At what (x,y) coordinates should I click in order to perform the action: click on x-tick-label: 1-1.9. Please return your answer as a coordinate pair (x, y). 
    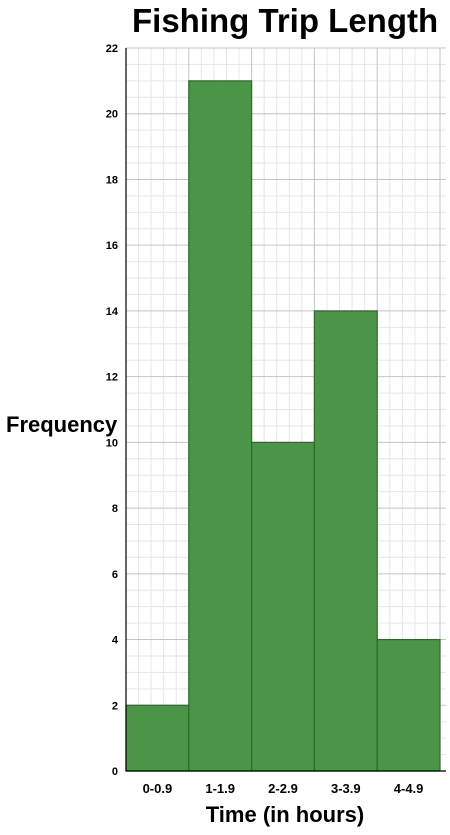
    Looking at the image, I should click on (220, 788).